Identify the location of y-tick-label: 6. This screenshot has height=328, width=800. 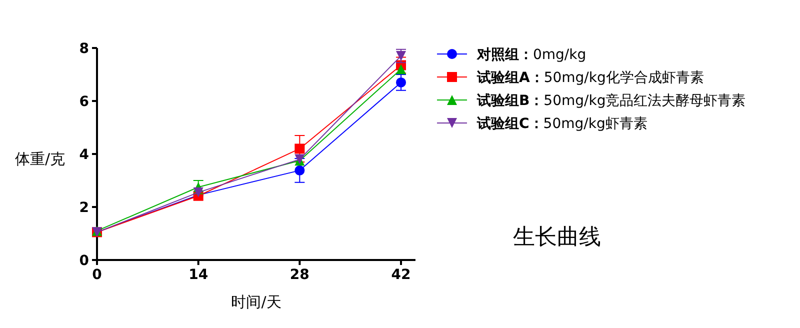
(84, 102).